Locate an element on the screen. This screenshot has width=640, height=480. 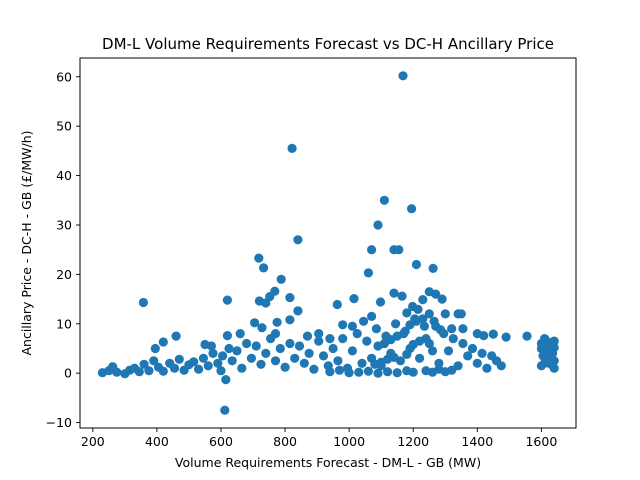
y-tick-label: 50 is located at coordinates (64, 126).